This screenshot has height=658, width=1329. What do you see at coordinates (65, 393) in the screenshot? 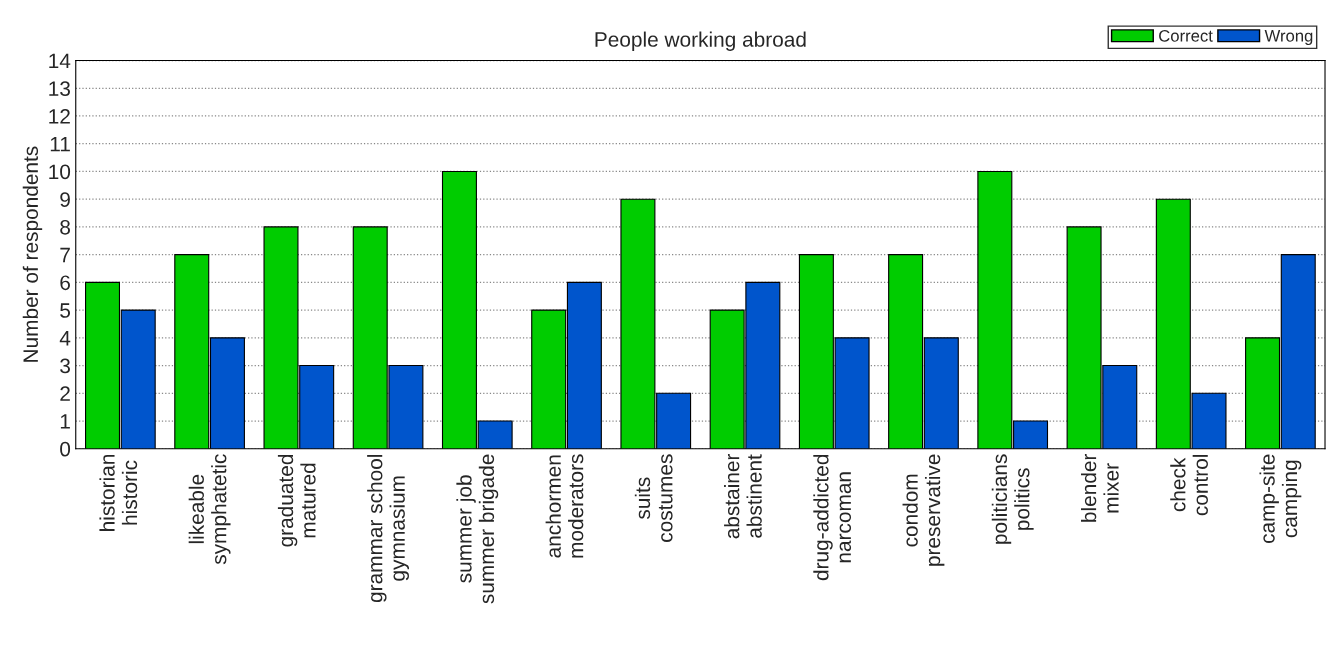
I see `y-tick-label: 2` at bounding box center [65, 393].